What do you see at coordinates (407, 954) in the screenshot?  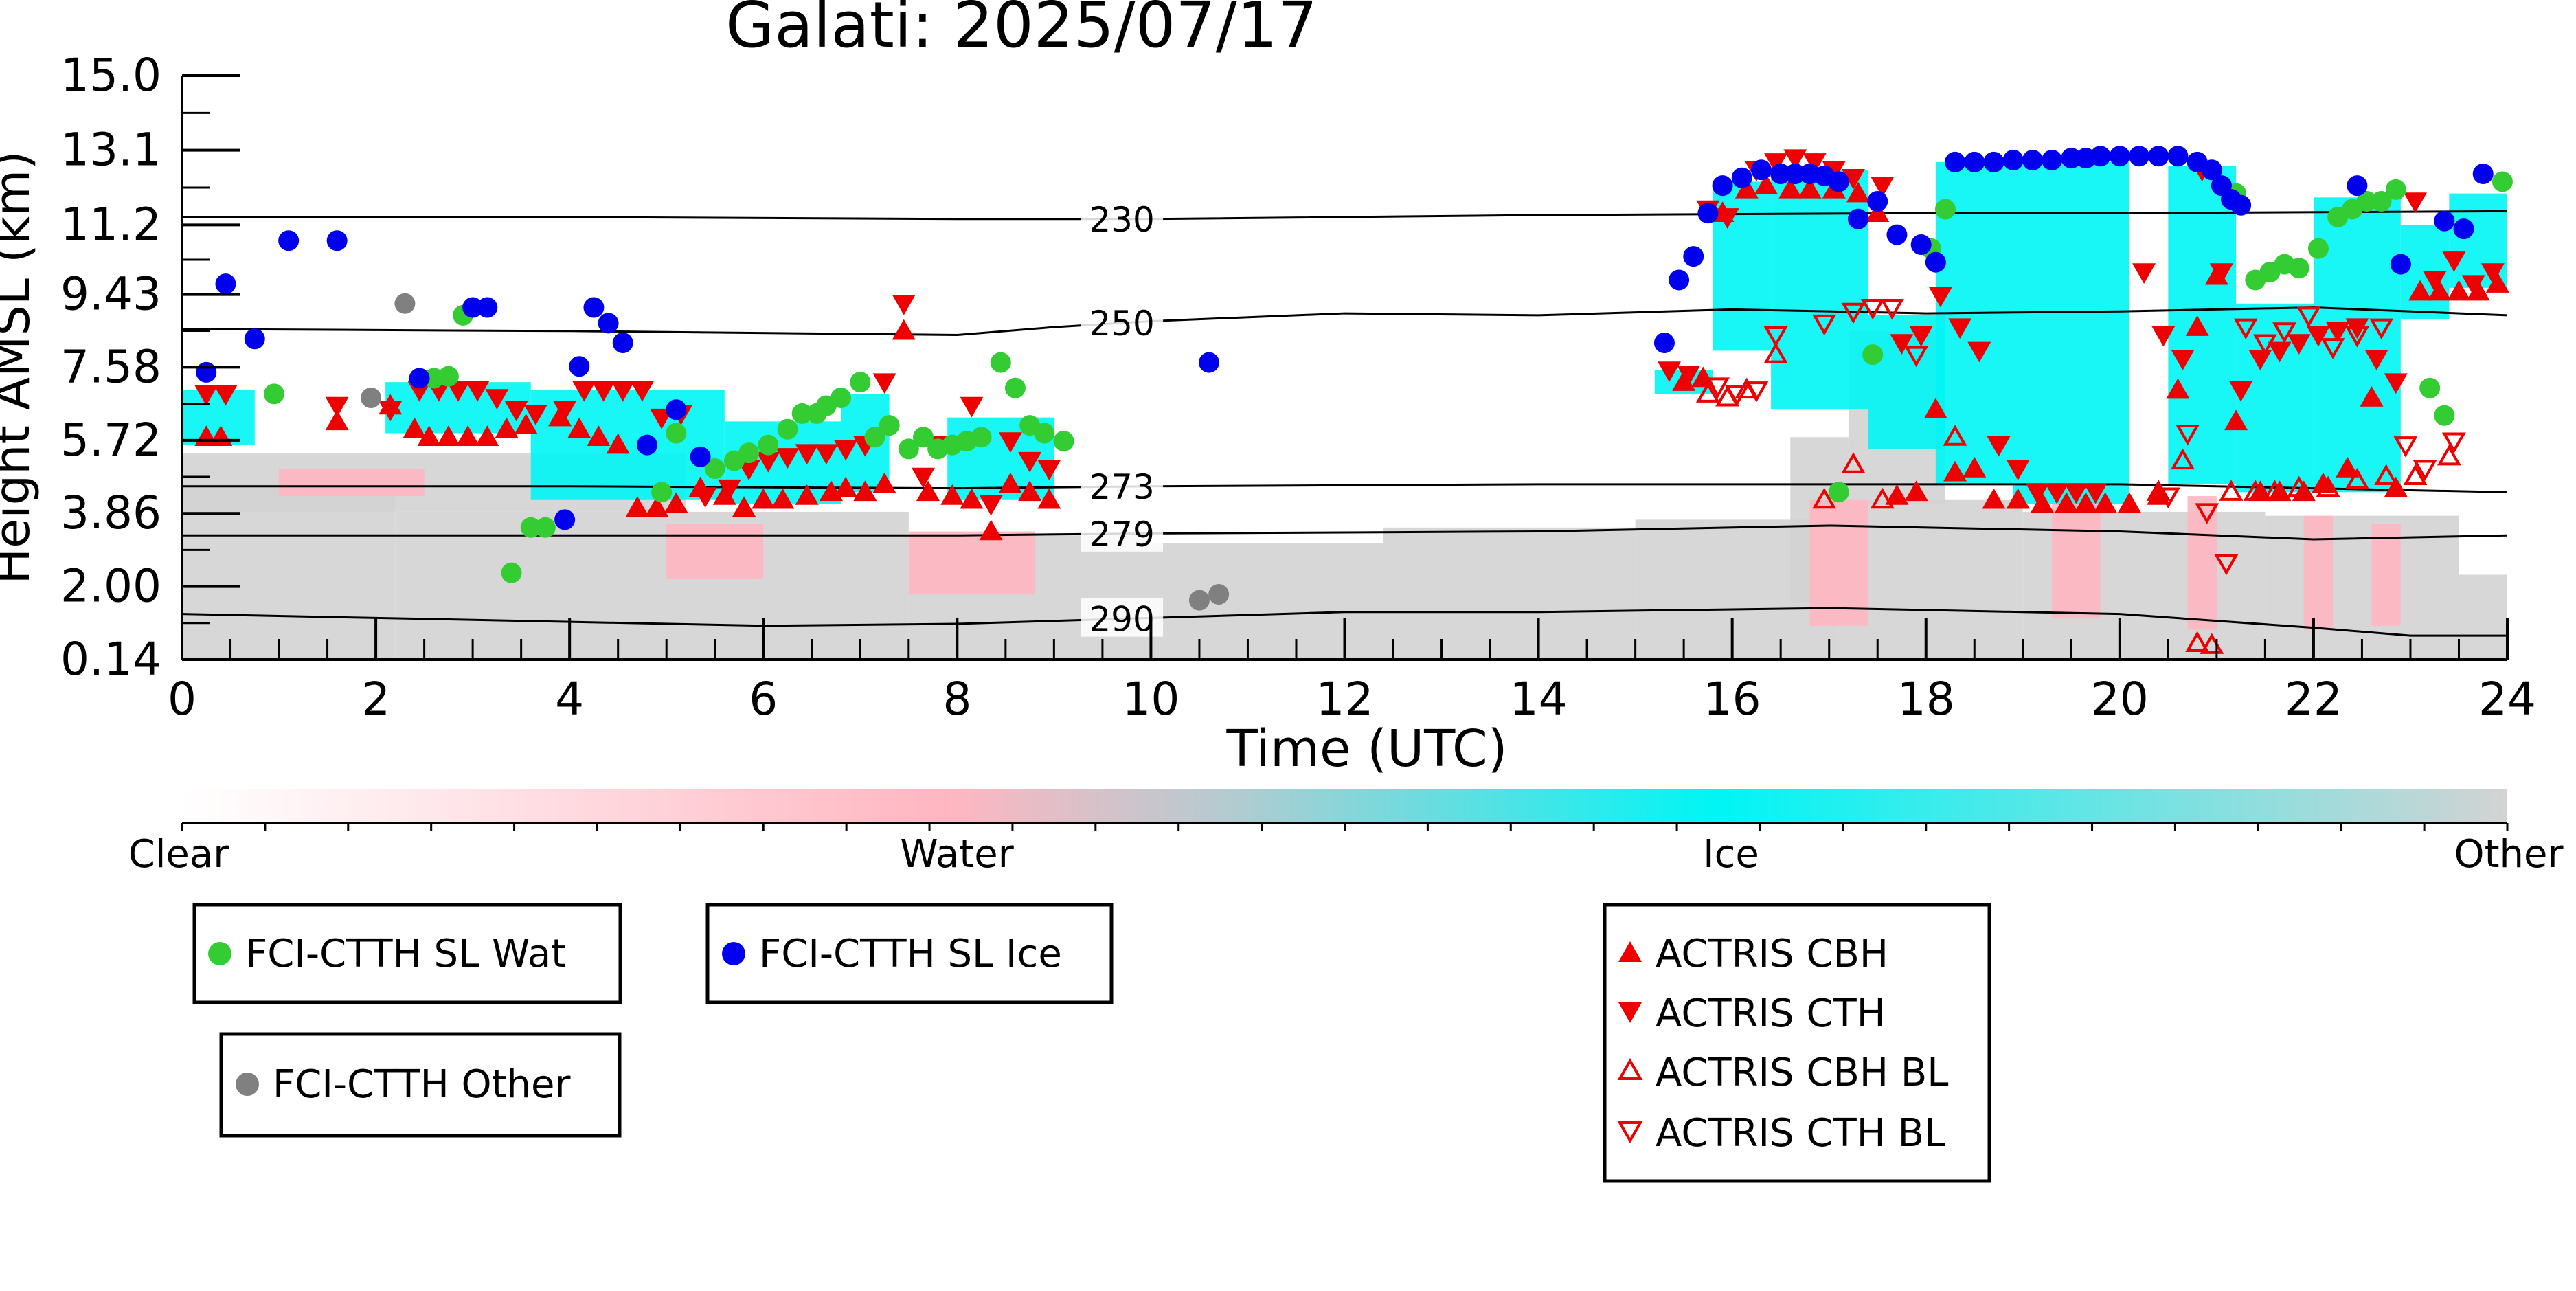 I see `legend-frame` at bounding box center [407, 954].